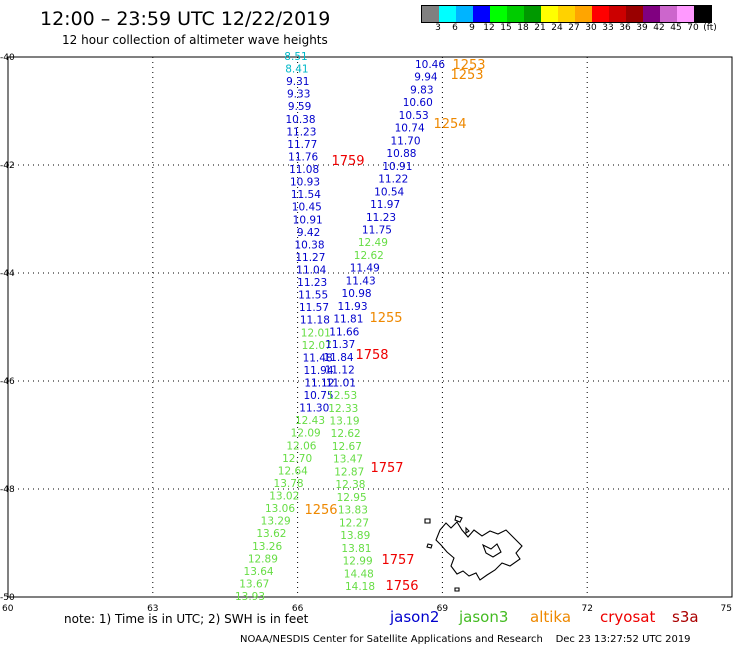  I want to click on color-scale-label: 30, so click(591, 28).